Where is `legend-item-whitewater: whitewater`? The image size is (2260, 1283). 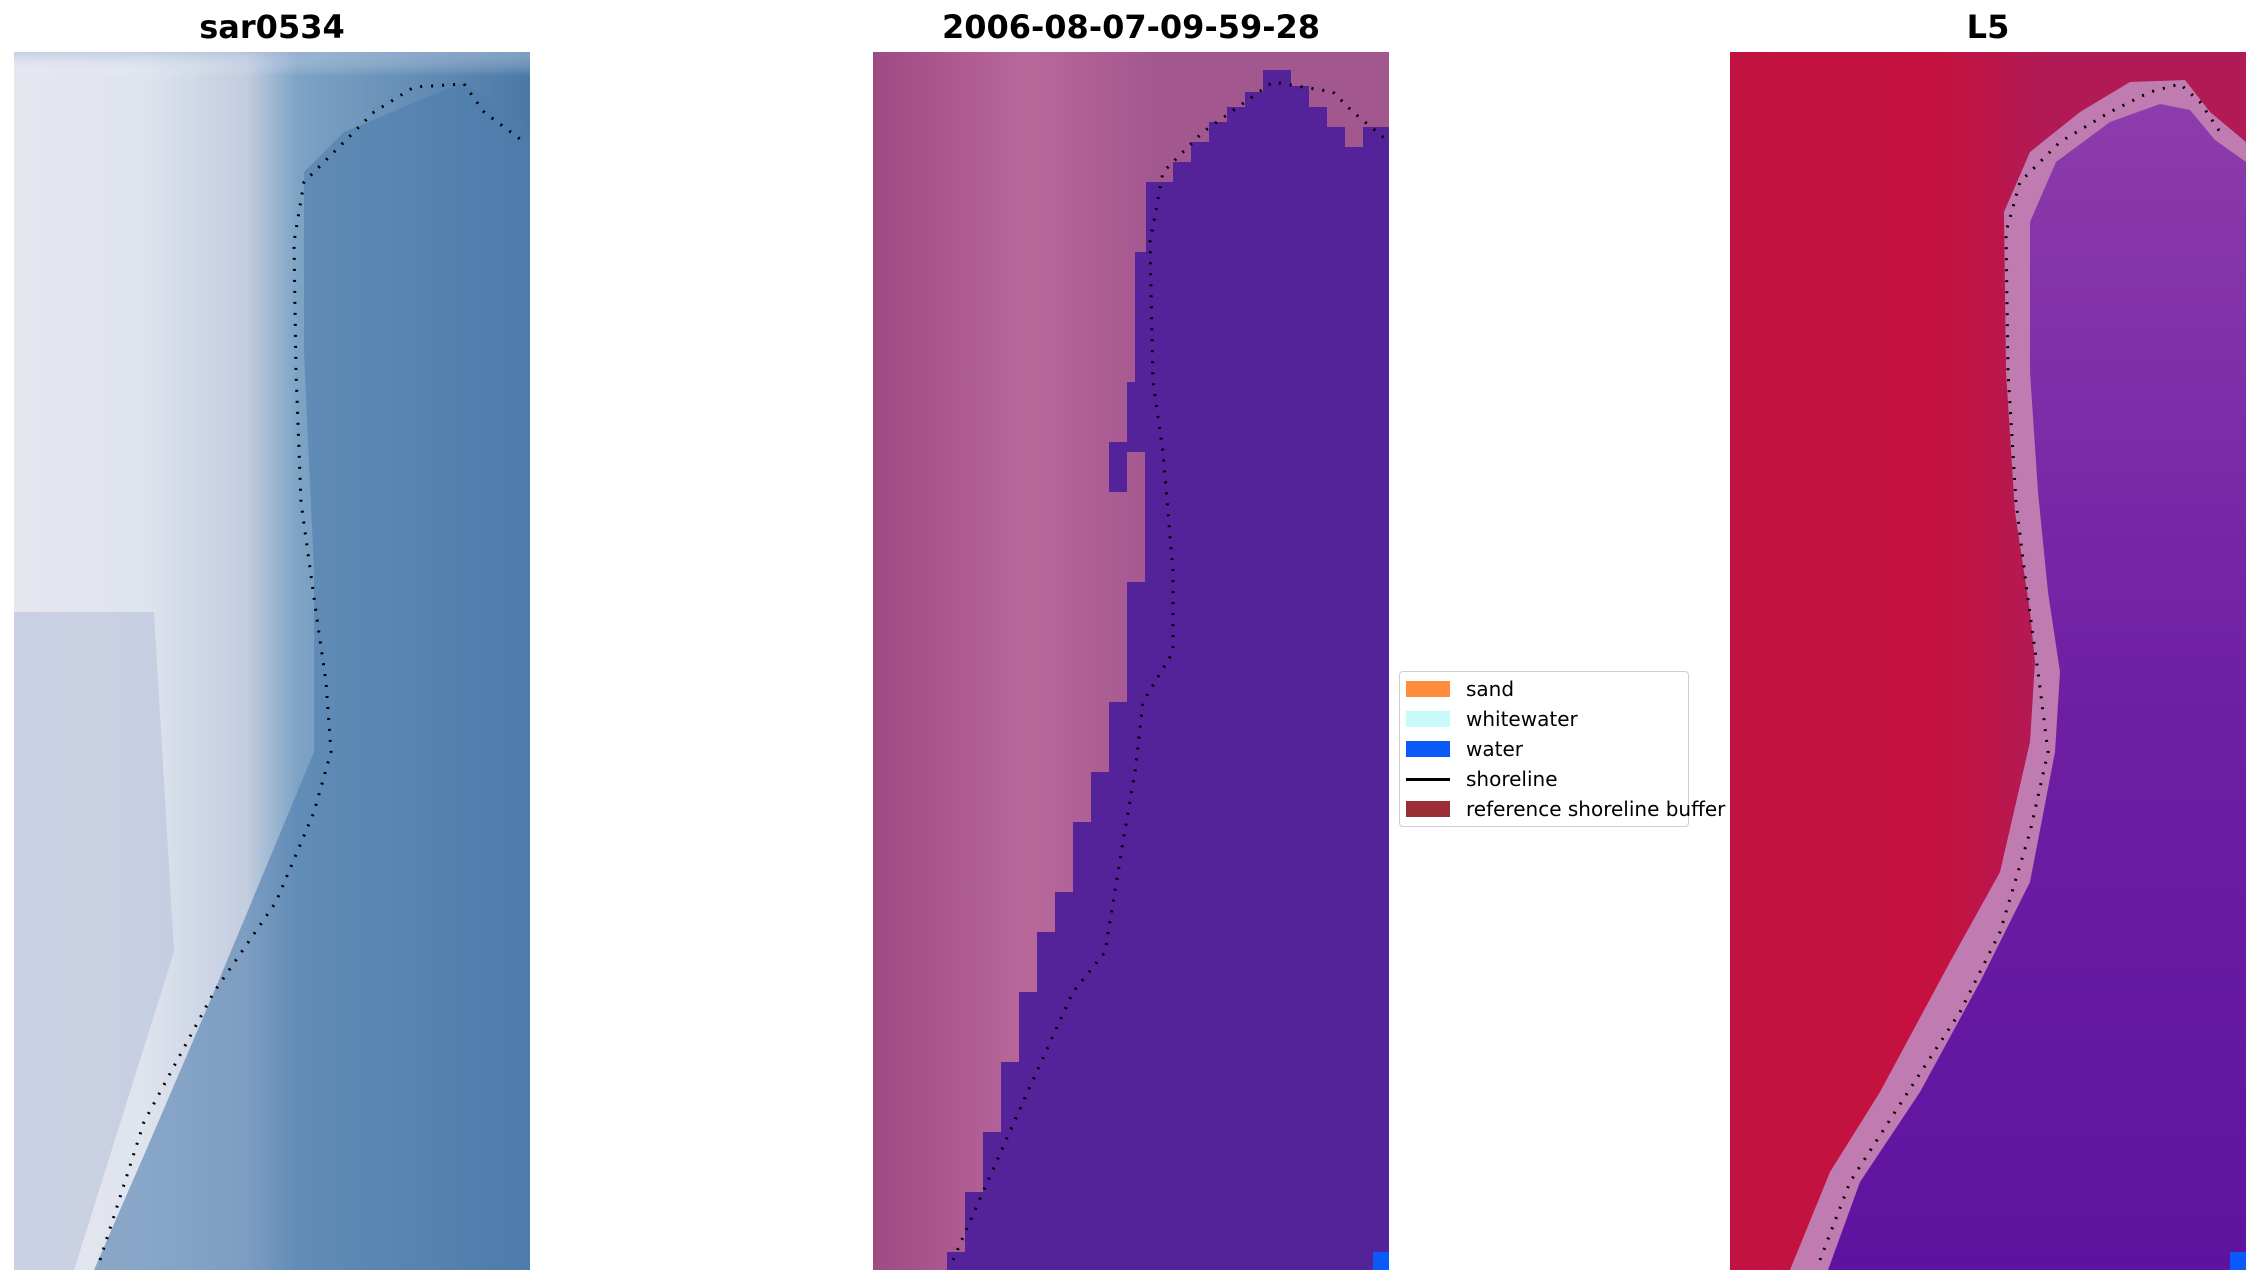
legend-item-whitewater: whitewater is located at coordinates (1492, 719).